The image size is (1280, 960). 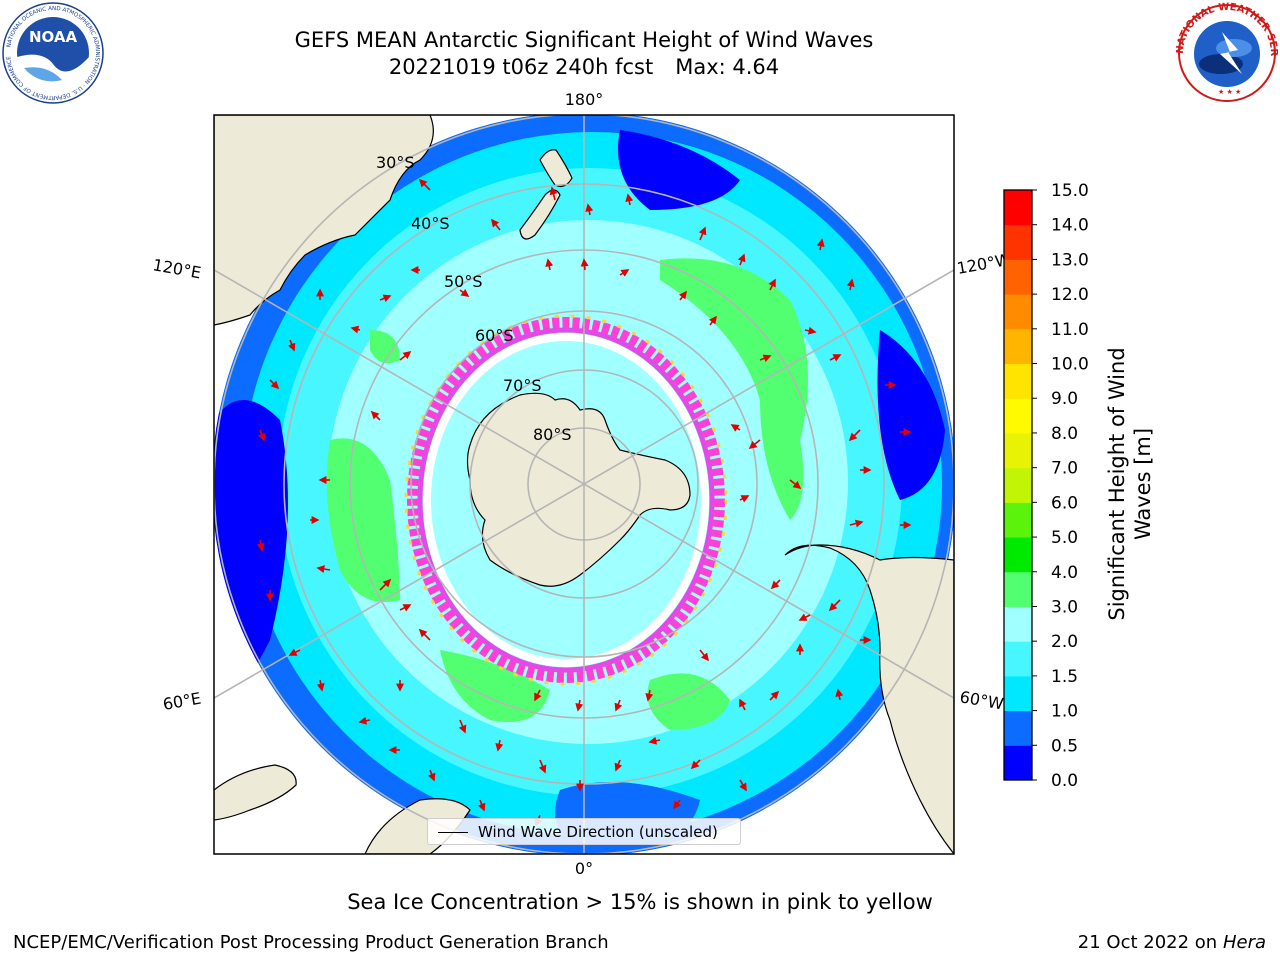 What do you see at coordinates (430, 223) in the screenshot?
I see `lat-label-40S: 40°S` at bounding box center [430, 223].